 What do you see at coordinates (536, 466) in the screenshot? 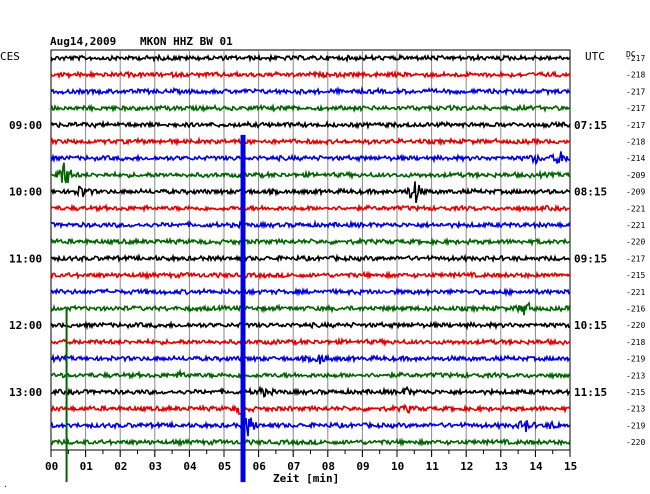
I see `x-tick-label: 14` at bounding box center [536, 466].